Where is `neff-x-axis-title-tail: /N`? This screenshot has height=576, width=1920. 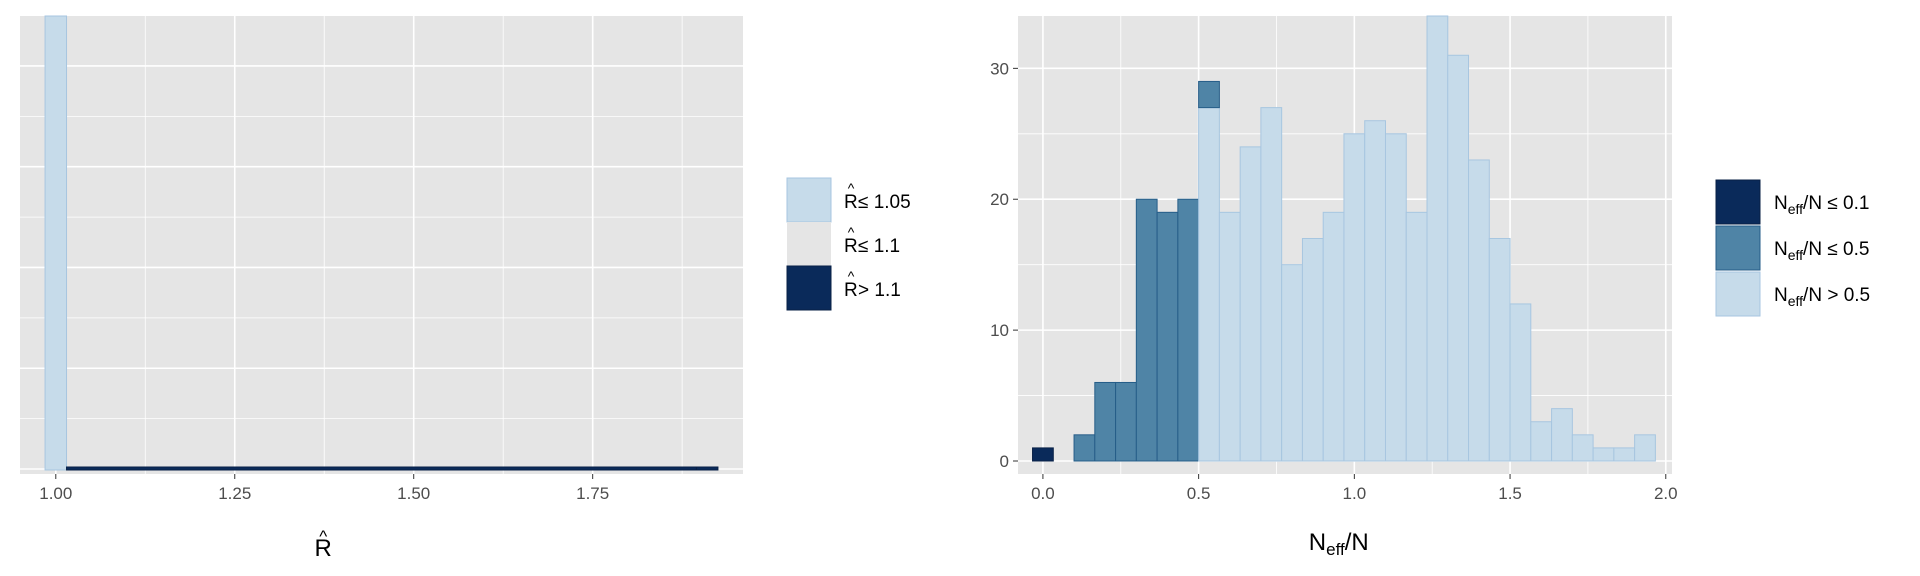 neff-x-axis-title-tail: /N is located at coordinates (1357, 542).